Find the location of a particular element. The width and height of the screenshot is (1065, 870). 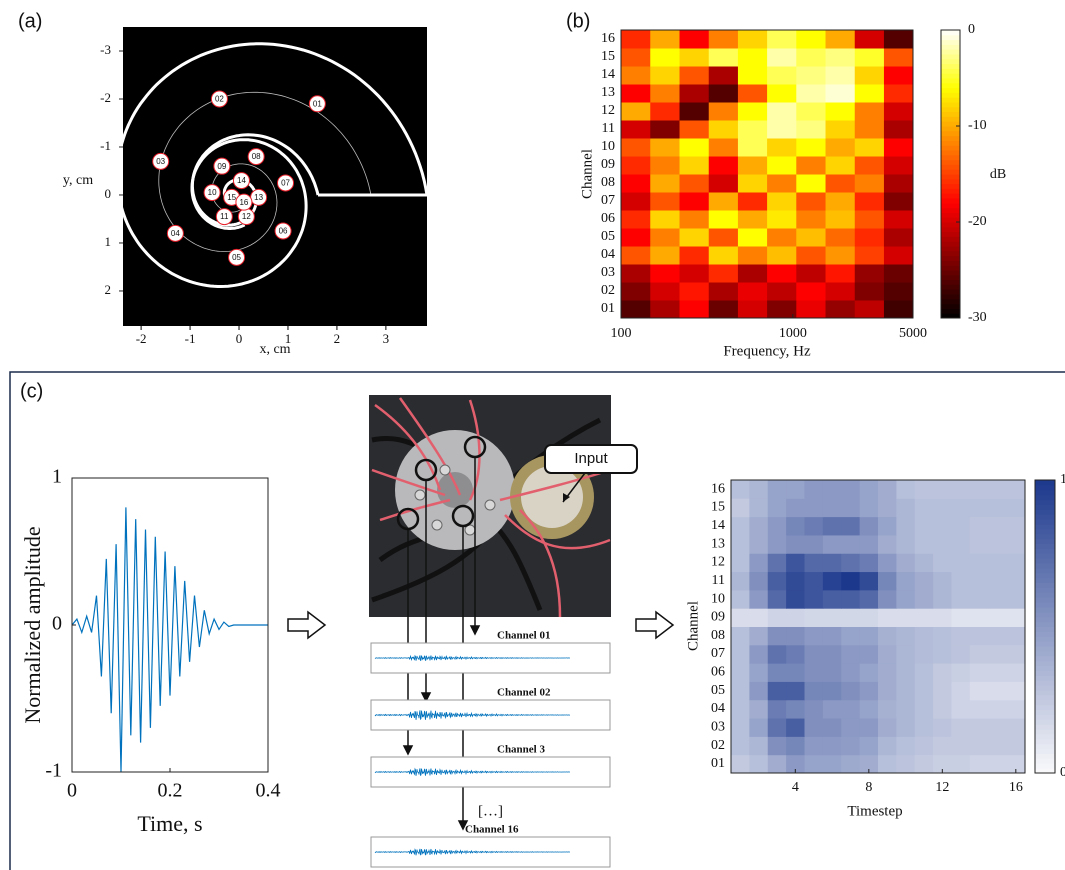

sensor-label: 11 is located at coordinates (224, 216).